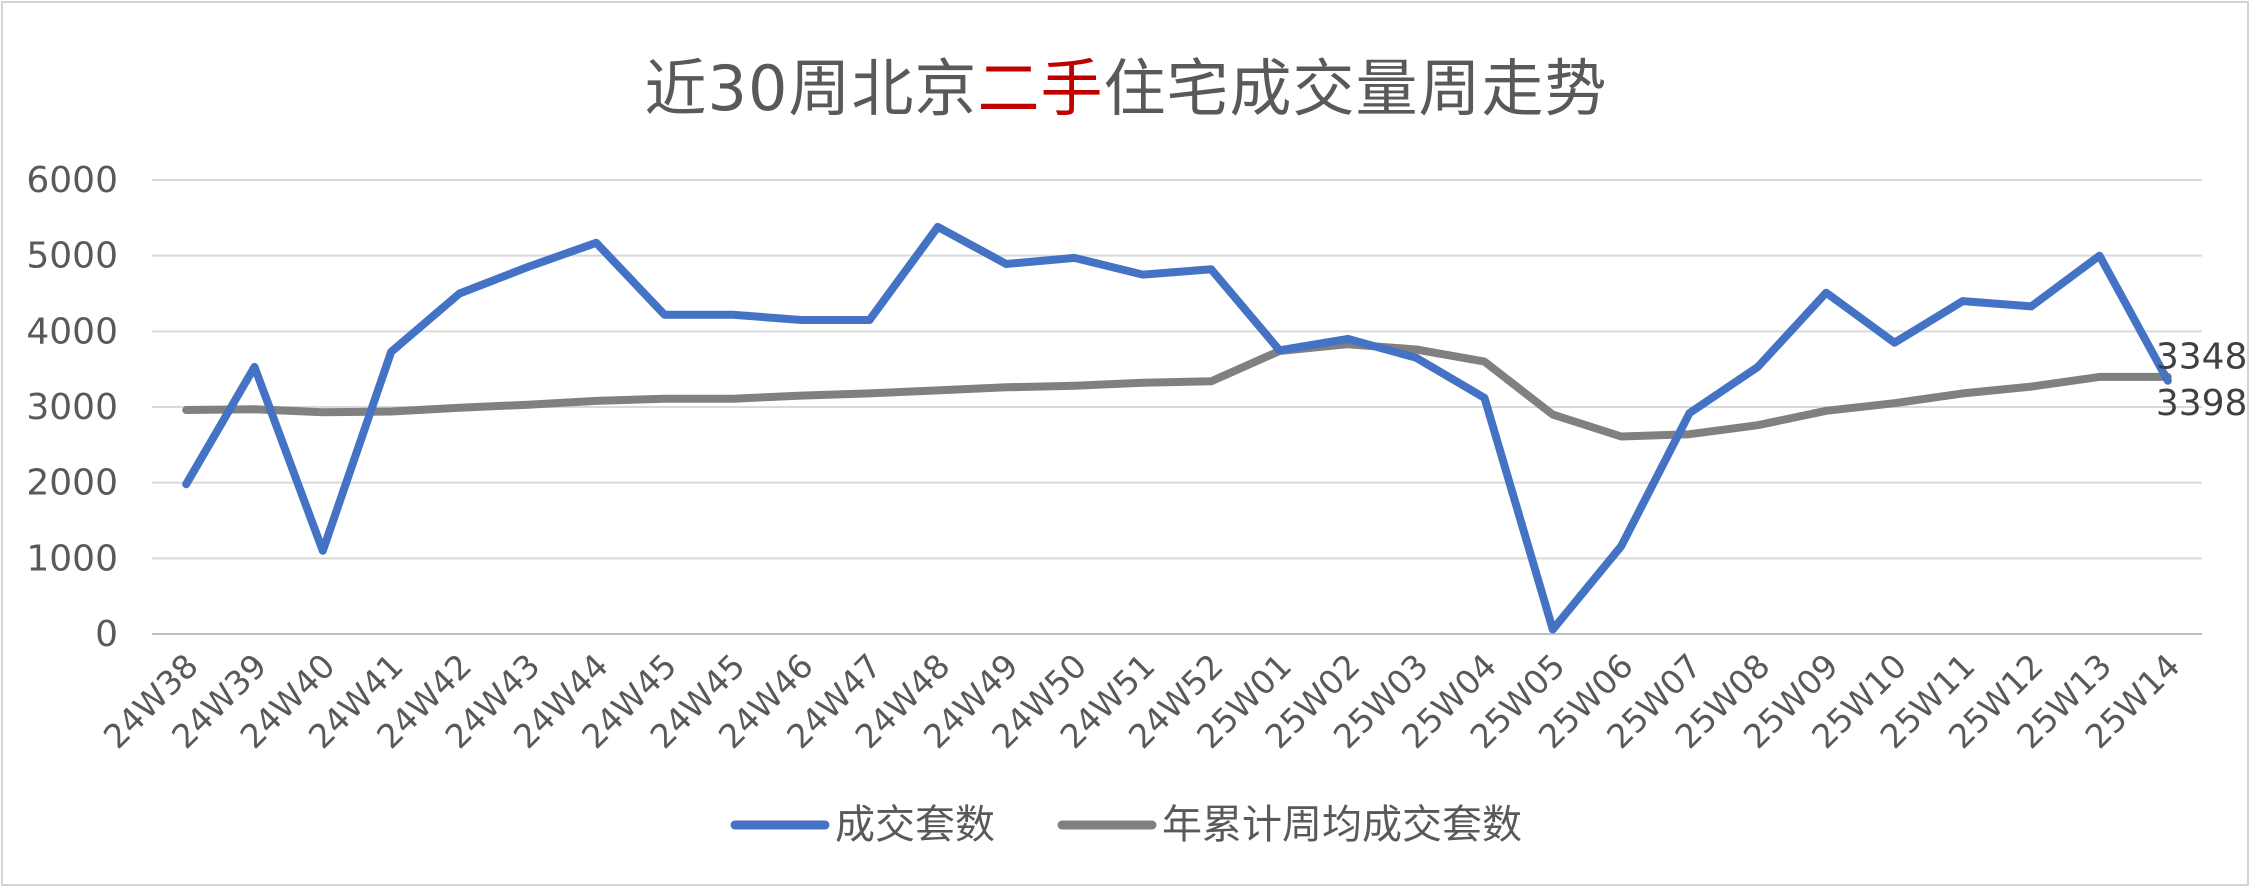 The height and width of the screenshot is (889, 2252). What do you see at coordinates (72, 256) in the screenshot?
I see `y-tick-label: 5000` at bounding box center [72, 256].